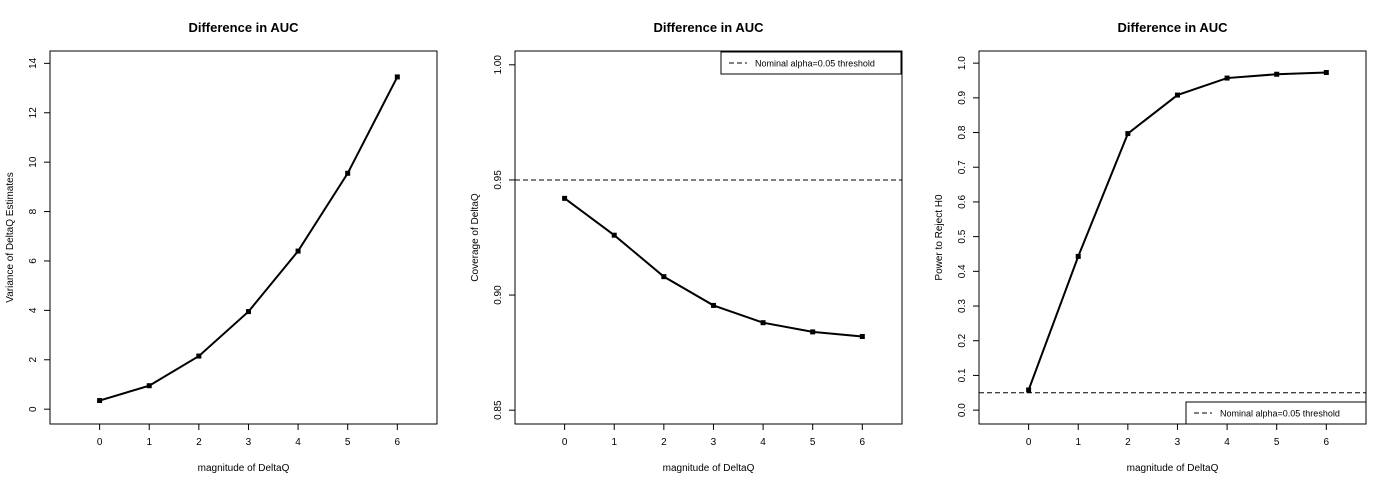 The image size is (1394, 489). What do you see at coordinates (498, 410) in the screenshot?
I see `y-tick-label: 0.85` at bounding box center [498, 410].